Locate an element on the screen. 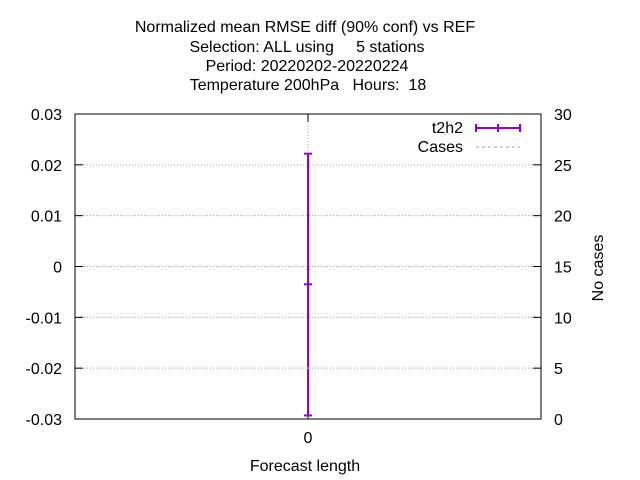  y-tick-label: -0.03 is located at coordinates (44, 420).